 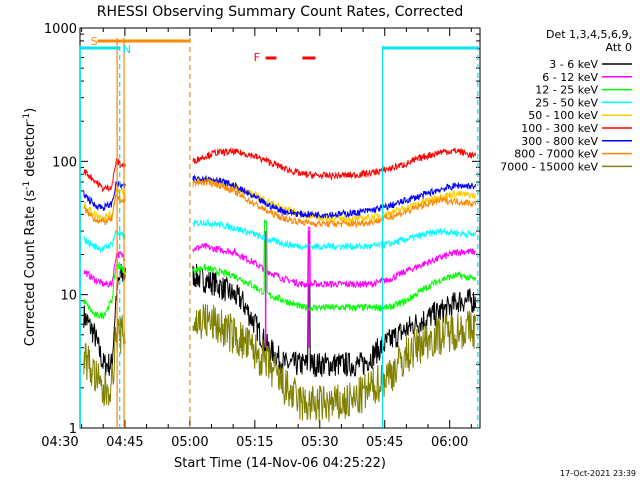 What do you see at coordinates (566, 90) in the screenshot?
I see `legend-label: 12 - 25 keV` at bounding box center [566, 90].